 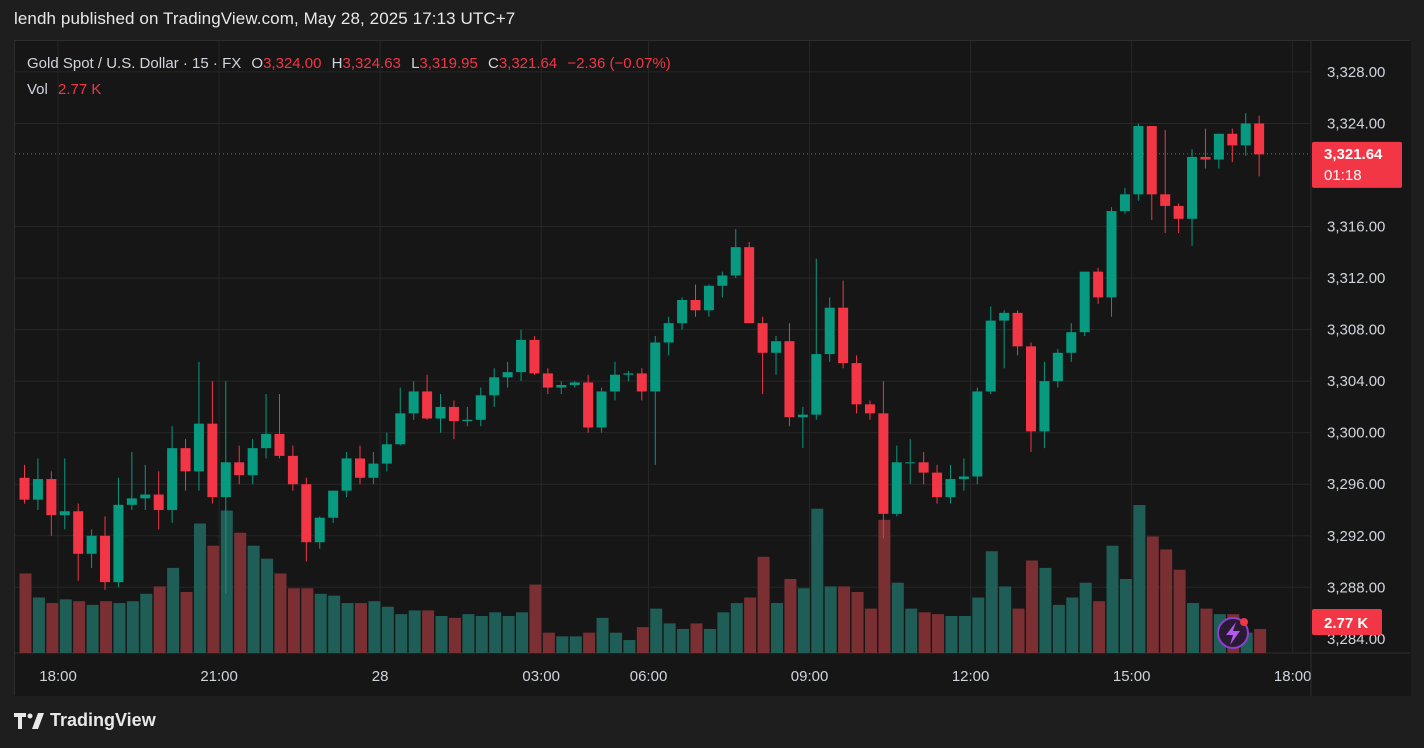 What do you see at coordinates (1357, 164) in the screenshot?
I see `last-price-badge` at bounding box center [1357, 164].